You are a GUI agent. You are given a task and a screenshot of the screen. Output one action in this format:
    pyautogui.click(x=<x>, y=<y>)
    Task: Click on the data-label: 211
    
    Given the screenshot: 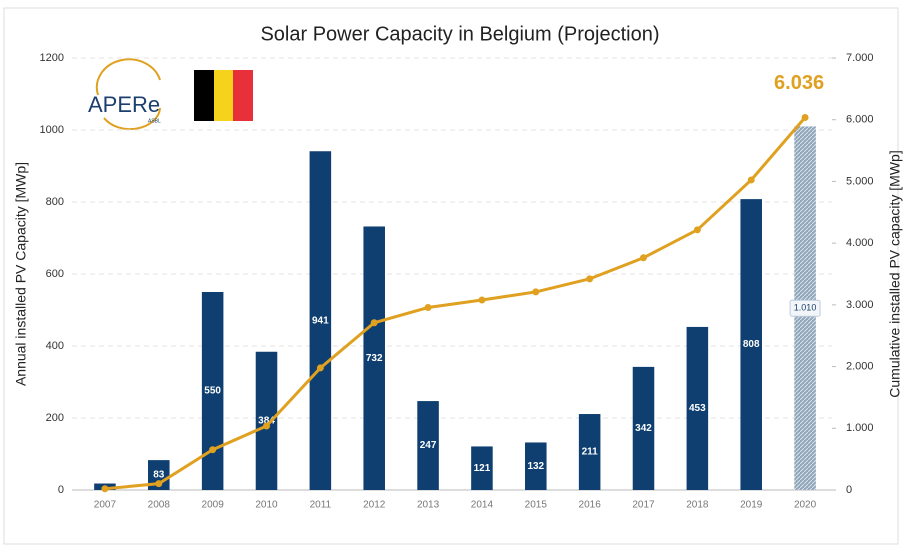 What is the action you would take?
    pyautogui.click(x=590, y=452)
    